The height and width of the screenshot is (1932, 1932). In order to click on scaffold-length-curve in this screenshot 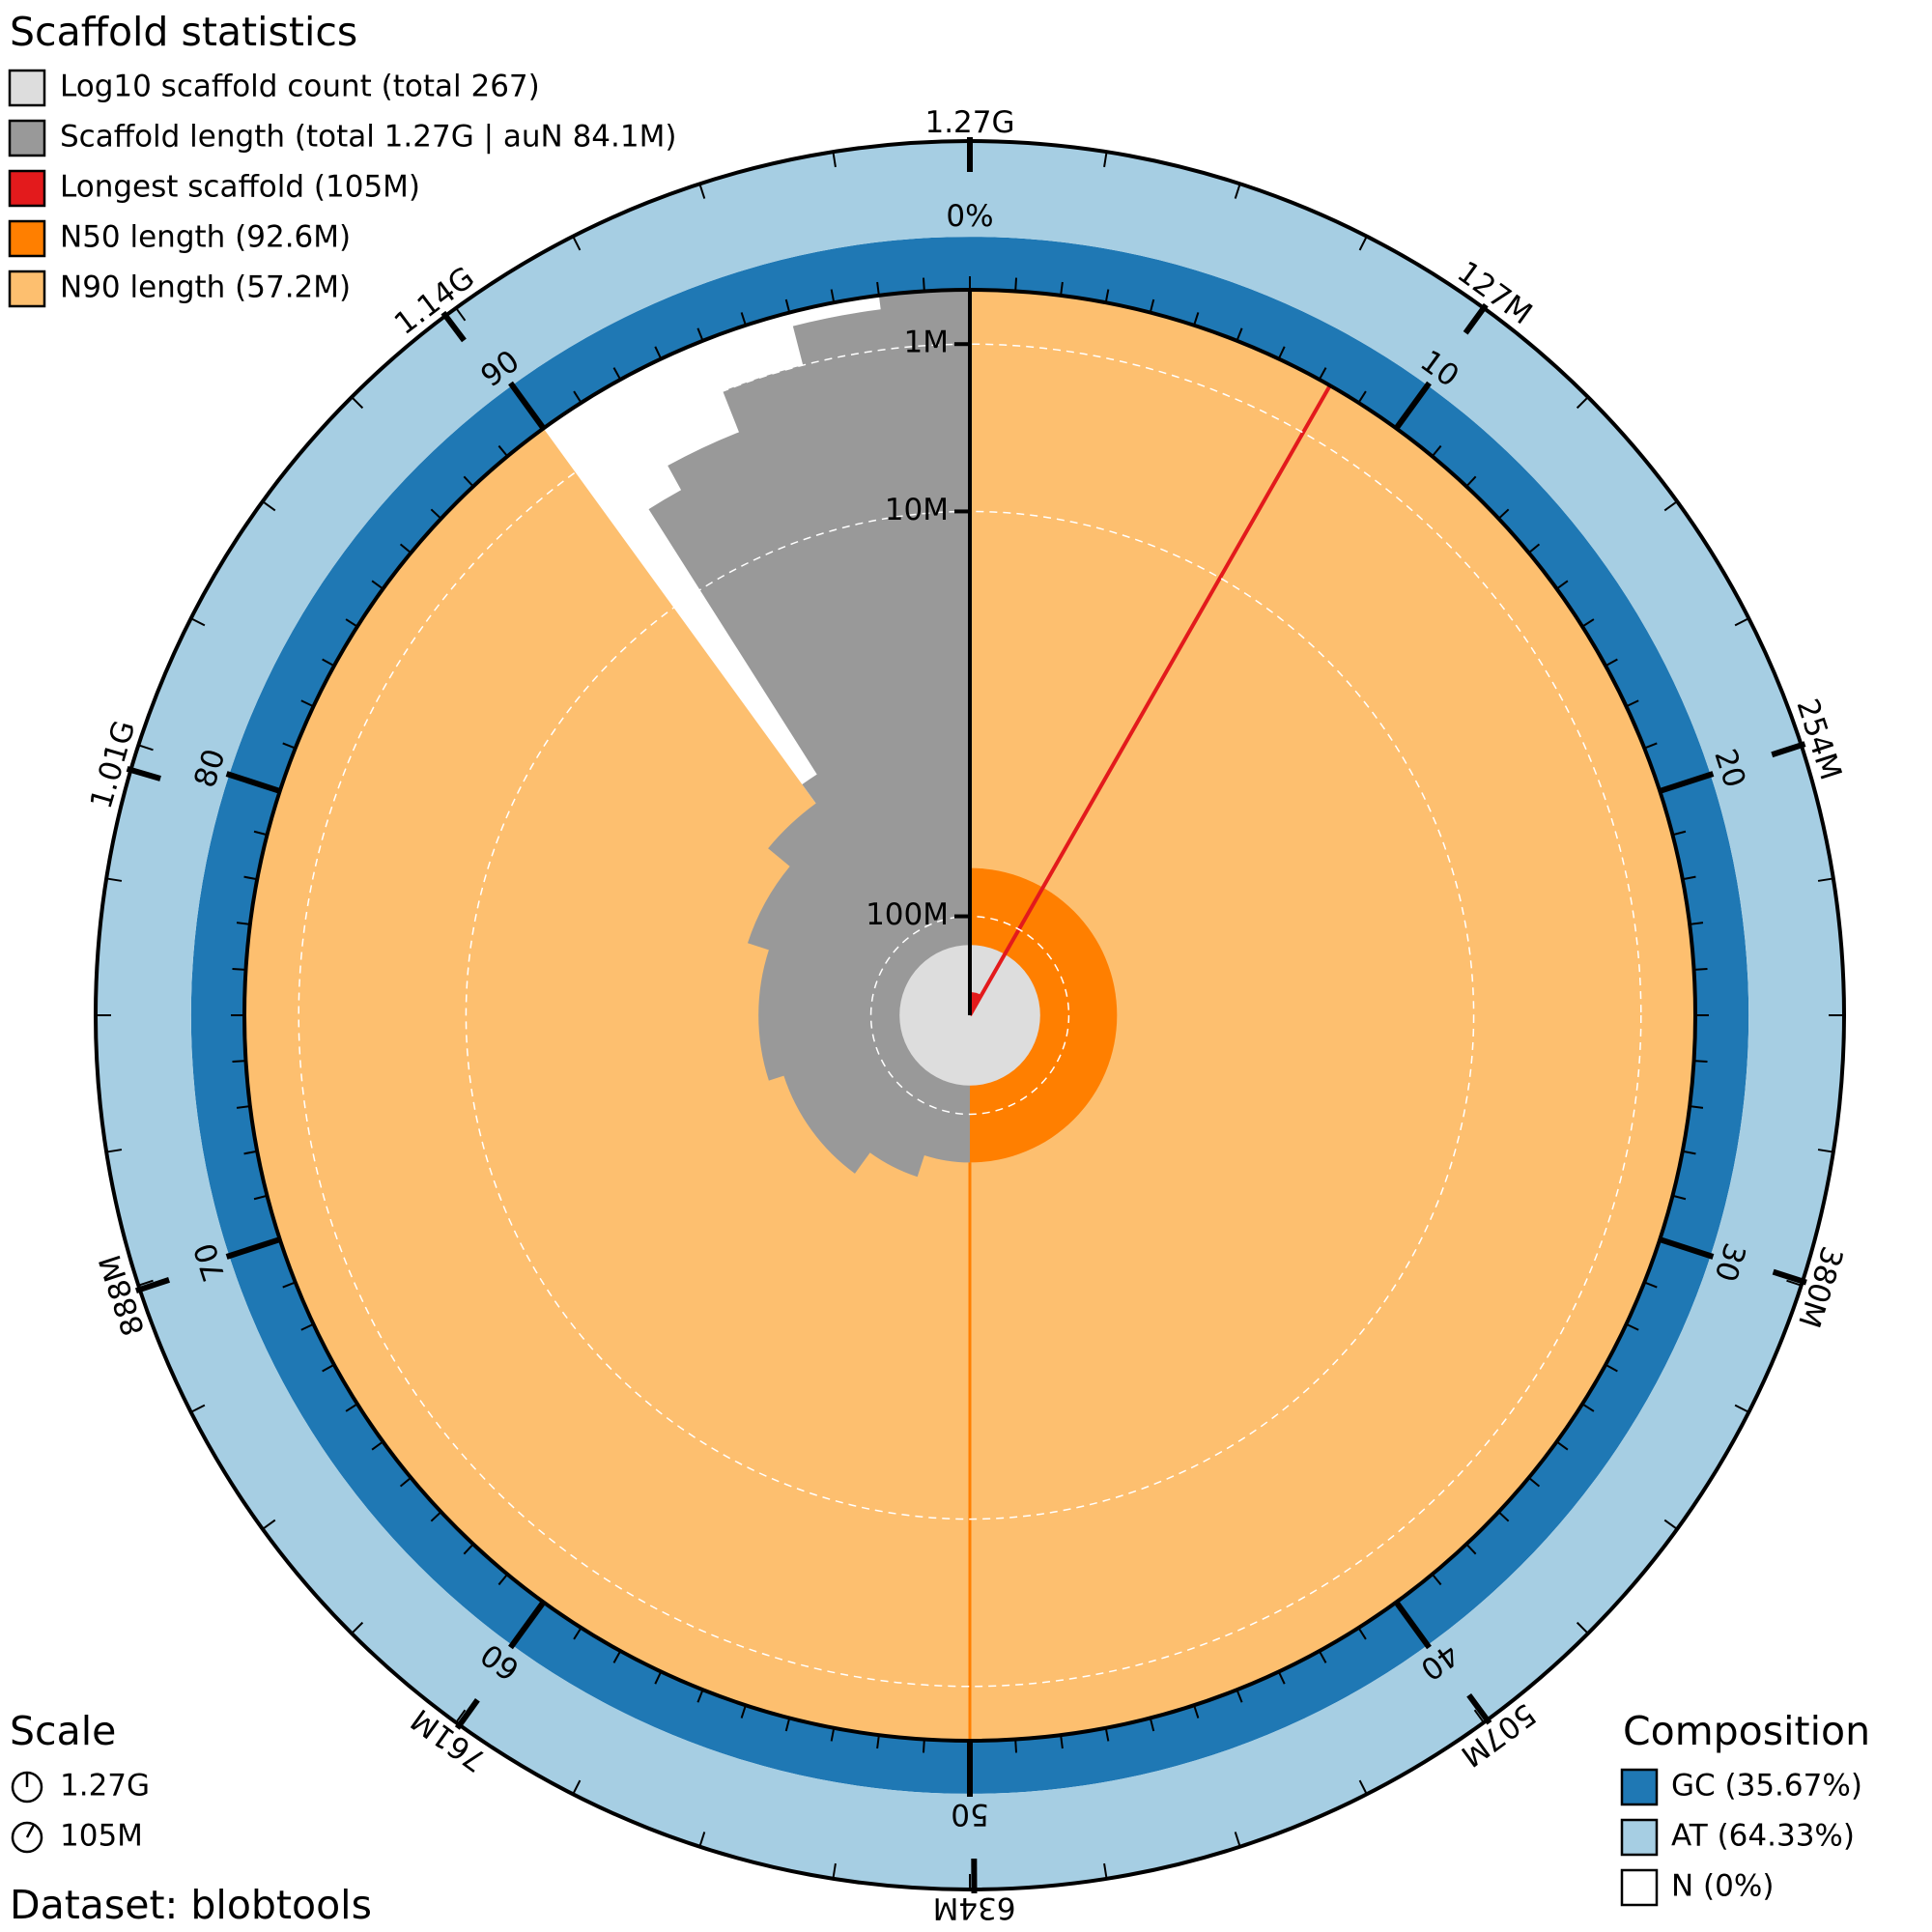, I will do `click(809, 734)`.